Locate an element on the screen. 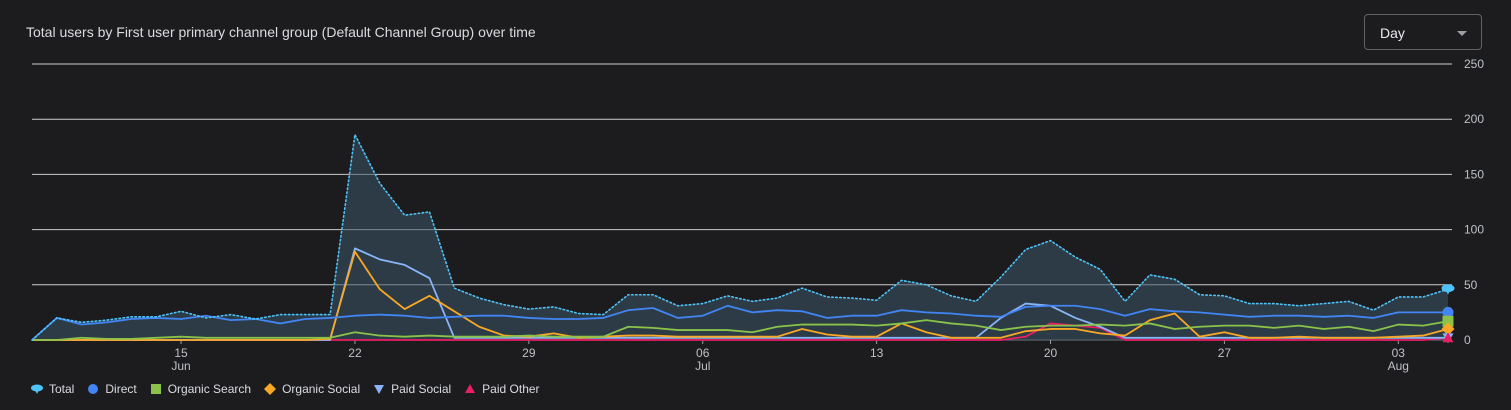  series-line-direct is located at coordinates (739, 322).